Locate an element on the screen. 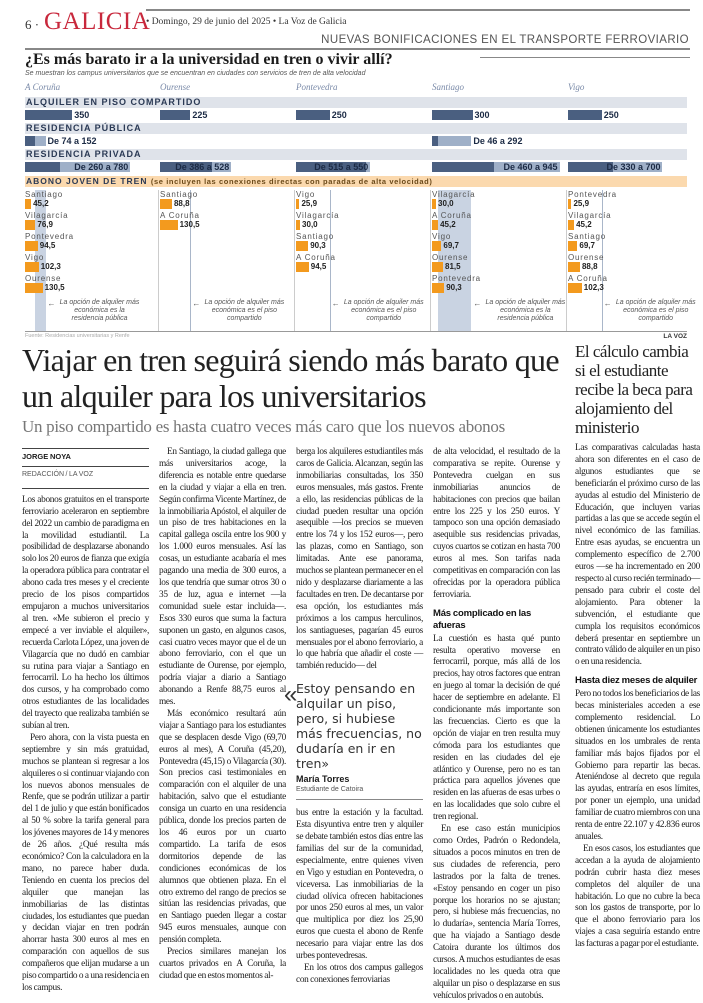  bar-label-piso: 350 is located at coordinates (82, 115).